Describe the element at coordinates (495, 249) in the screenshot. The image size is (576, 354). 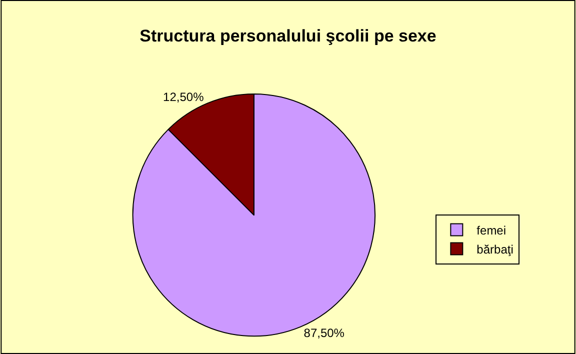
I see `legend-label: bărbaţi` at that location.